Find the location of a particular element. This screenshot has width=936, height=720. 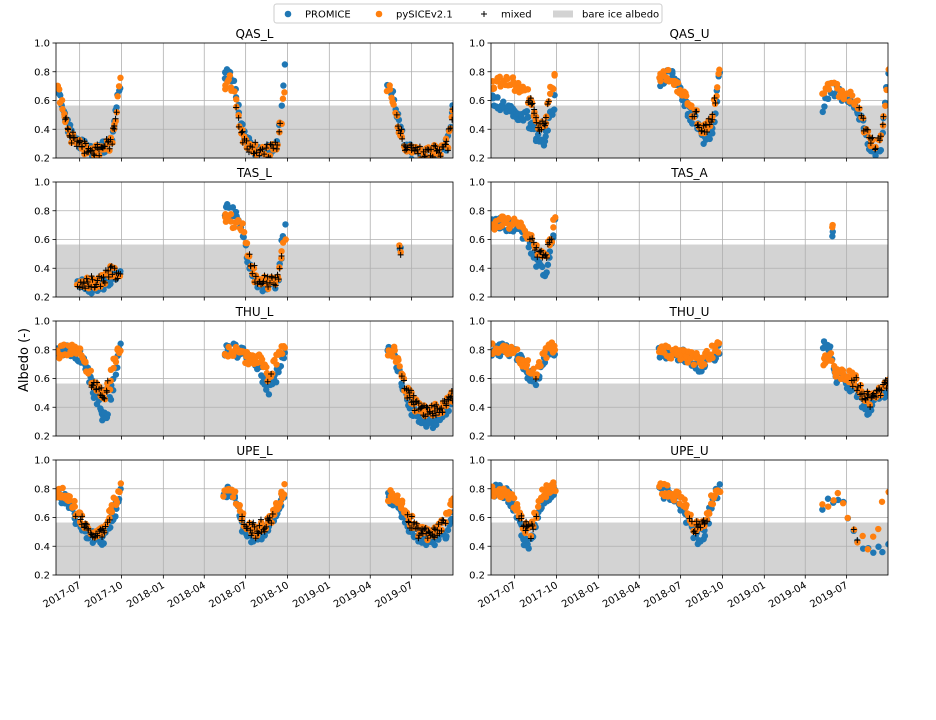

data-points is located at coordinates (689, 112).